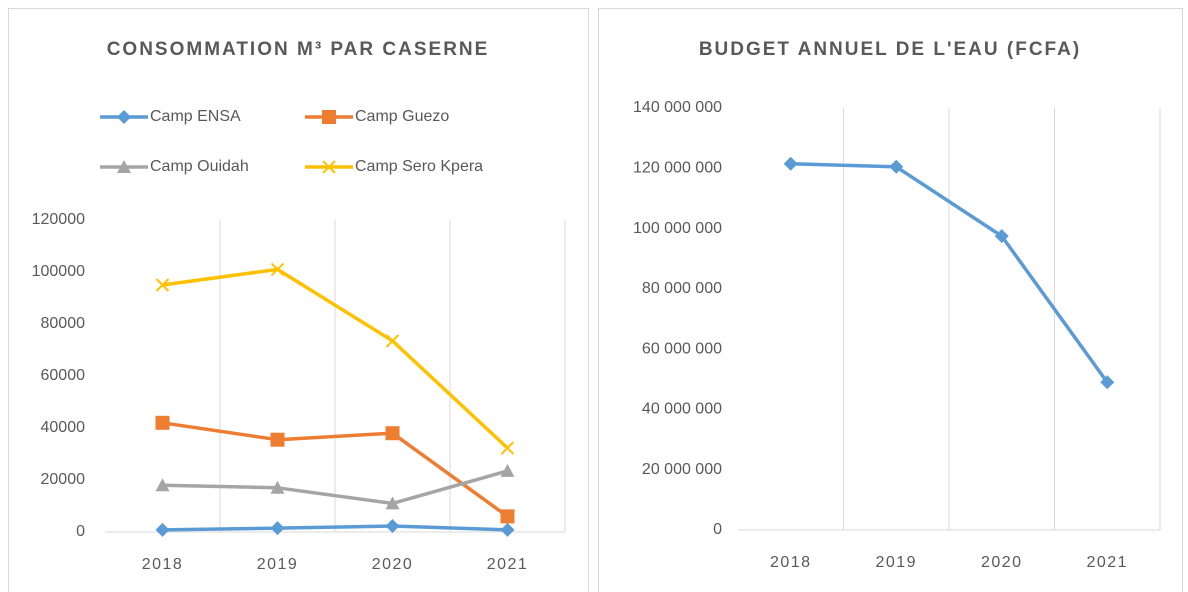 Image resolution: width=1188 pixels, height=592 pixels. What do you see at coordinates (199, 166) in the screenshot?
I see `legend-label: Camp Ouidah` at bounding box center [199, 166].